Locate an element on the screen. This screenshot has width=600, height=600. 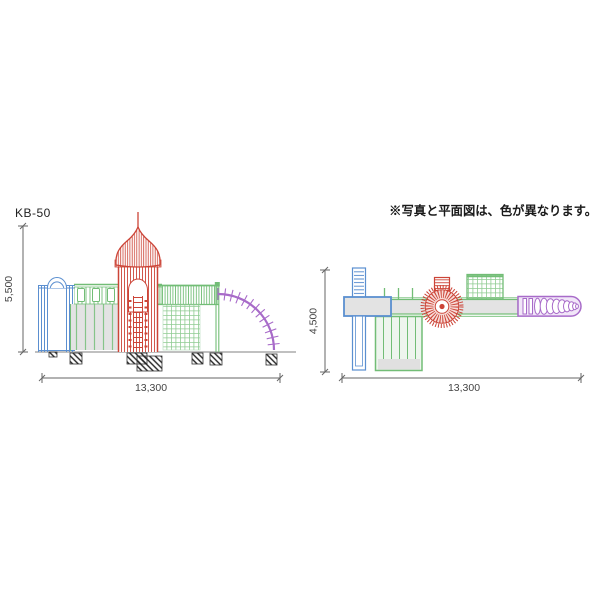
spiral-tube-plan is located at coordinates (549, 306).